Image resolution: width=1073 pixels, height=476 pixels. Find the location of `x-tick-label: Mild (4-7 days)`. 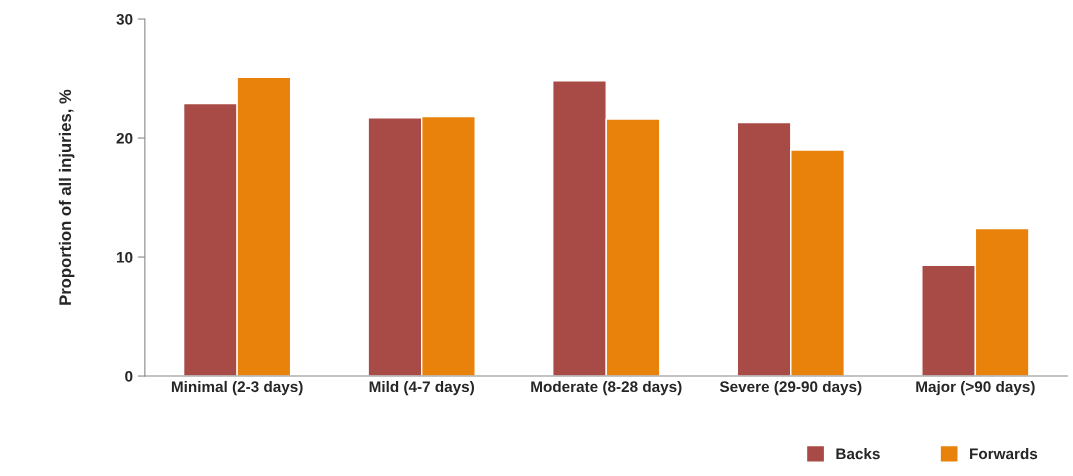

x-tick-label: Mild (4-7 days) is located at coordinates (421, 388).